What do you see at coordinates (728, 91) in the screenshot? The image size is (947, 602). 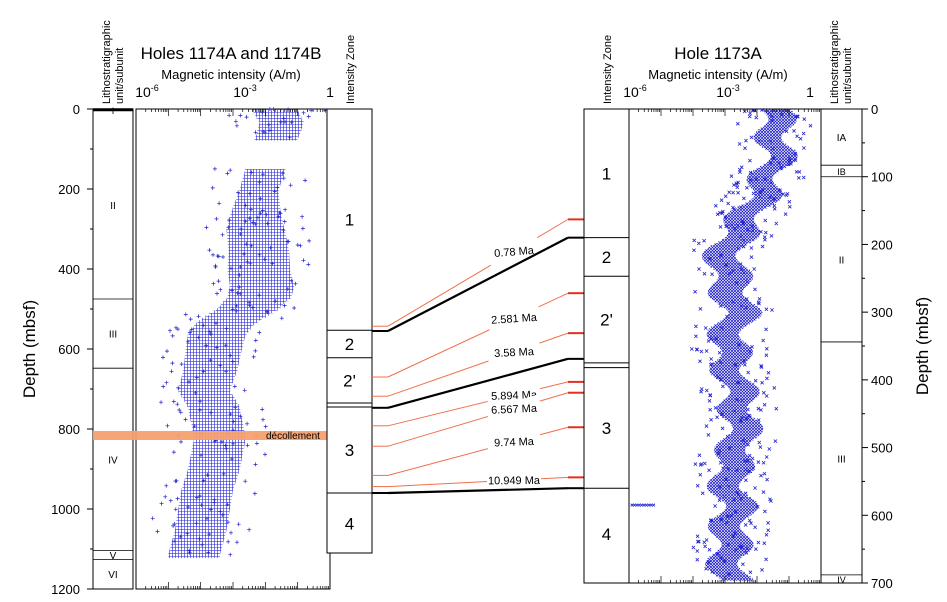 I see `right-x-tick-label-1e-3: 10-3` at bounding box center [728, 91].